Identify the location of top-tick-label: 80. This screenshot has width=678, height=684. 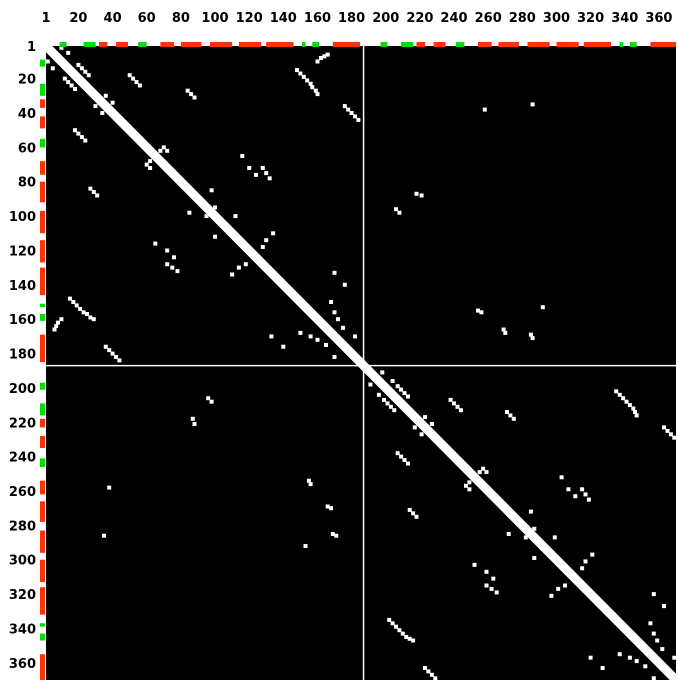
(181, 18).